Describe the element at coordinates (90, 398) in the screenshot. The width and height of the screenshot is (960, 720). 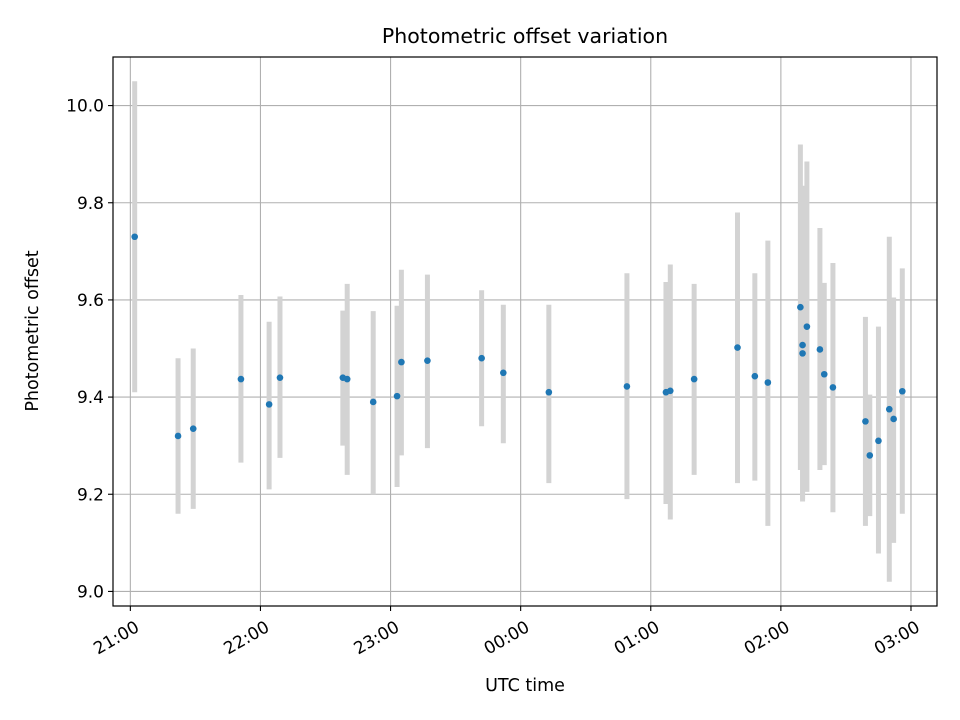
I see `y-tick-label: 9.4` at that location.